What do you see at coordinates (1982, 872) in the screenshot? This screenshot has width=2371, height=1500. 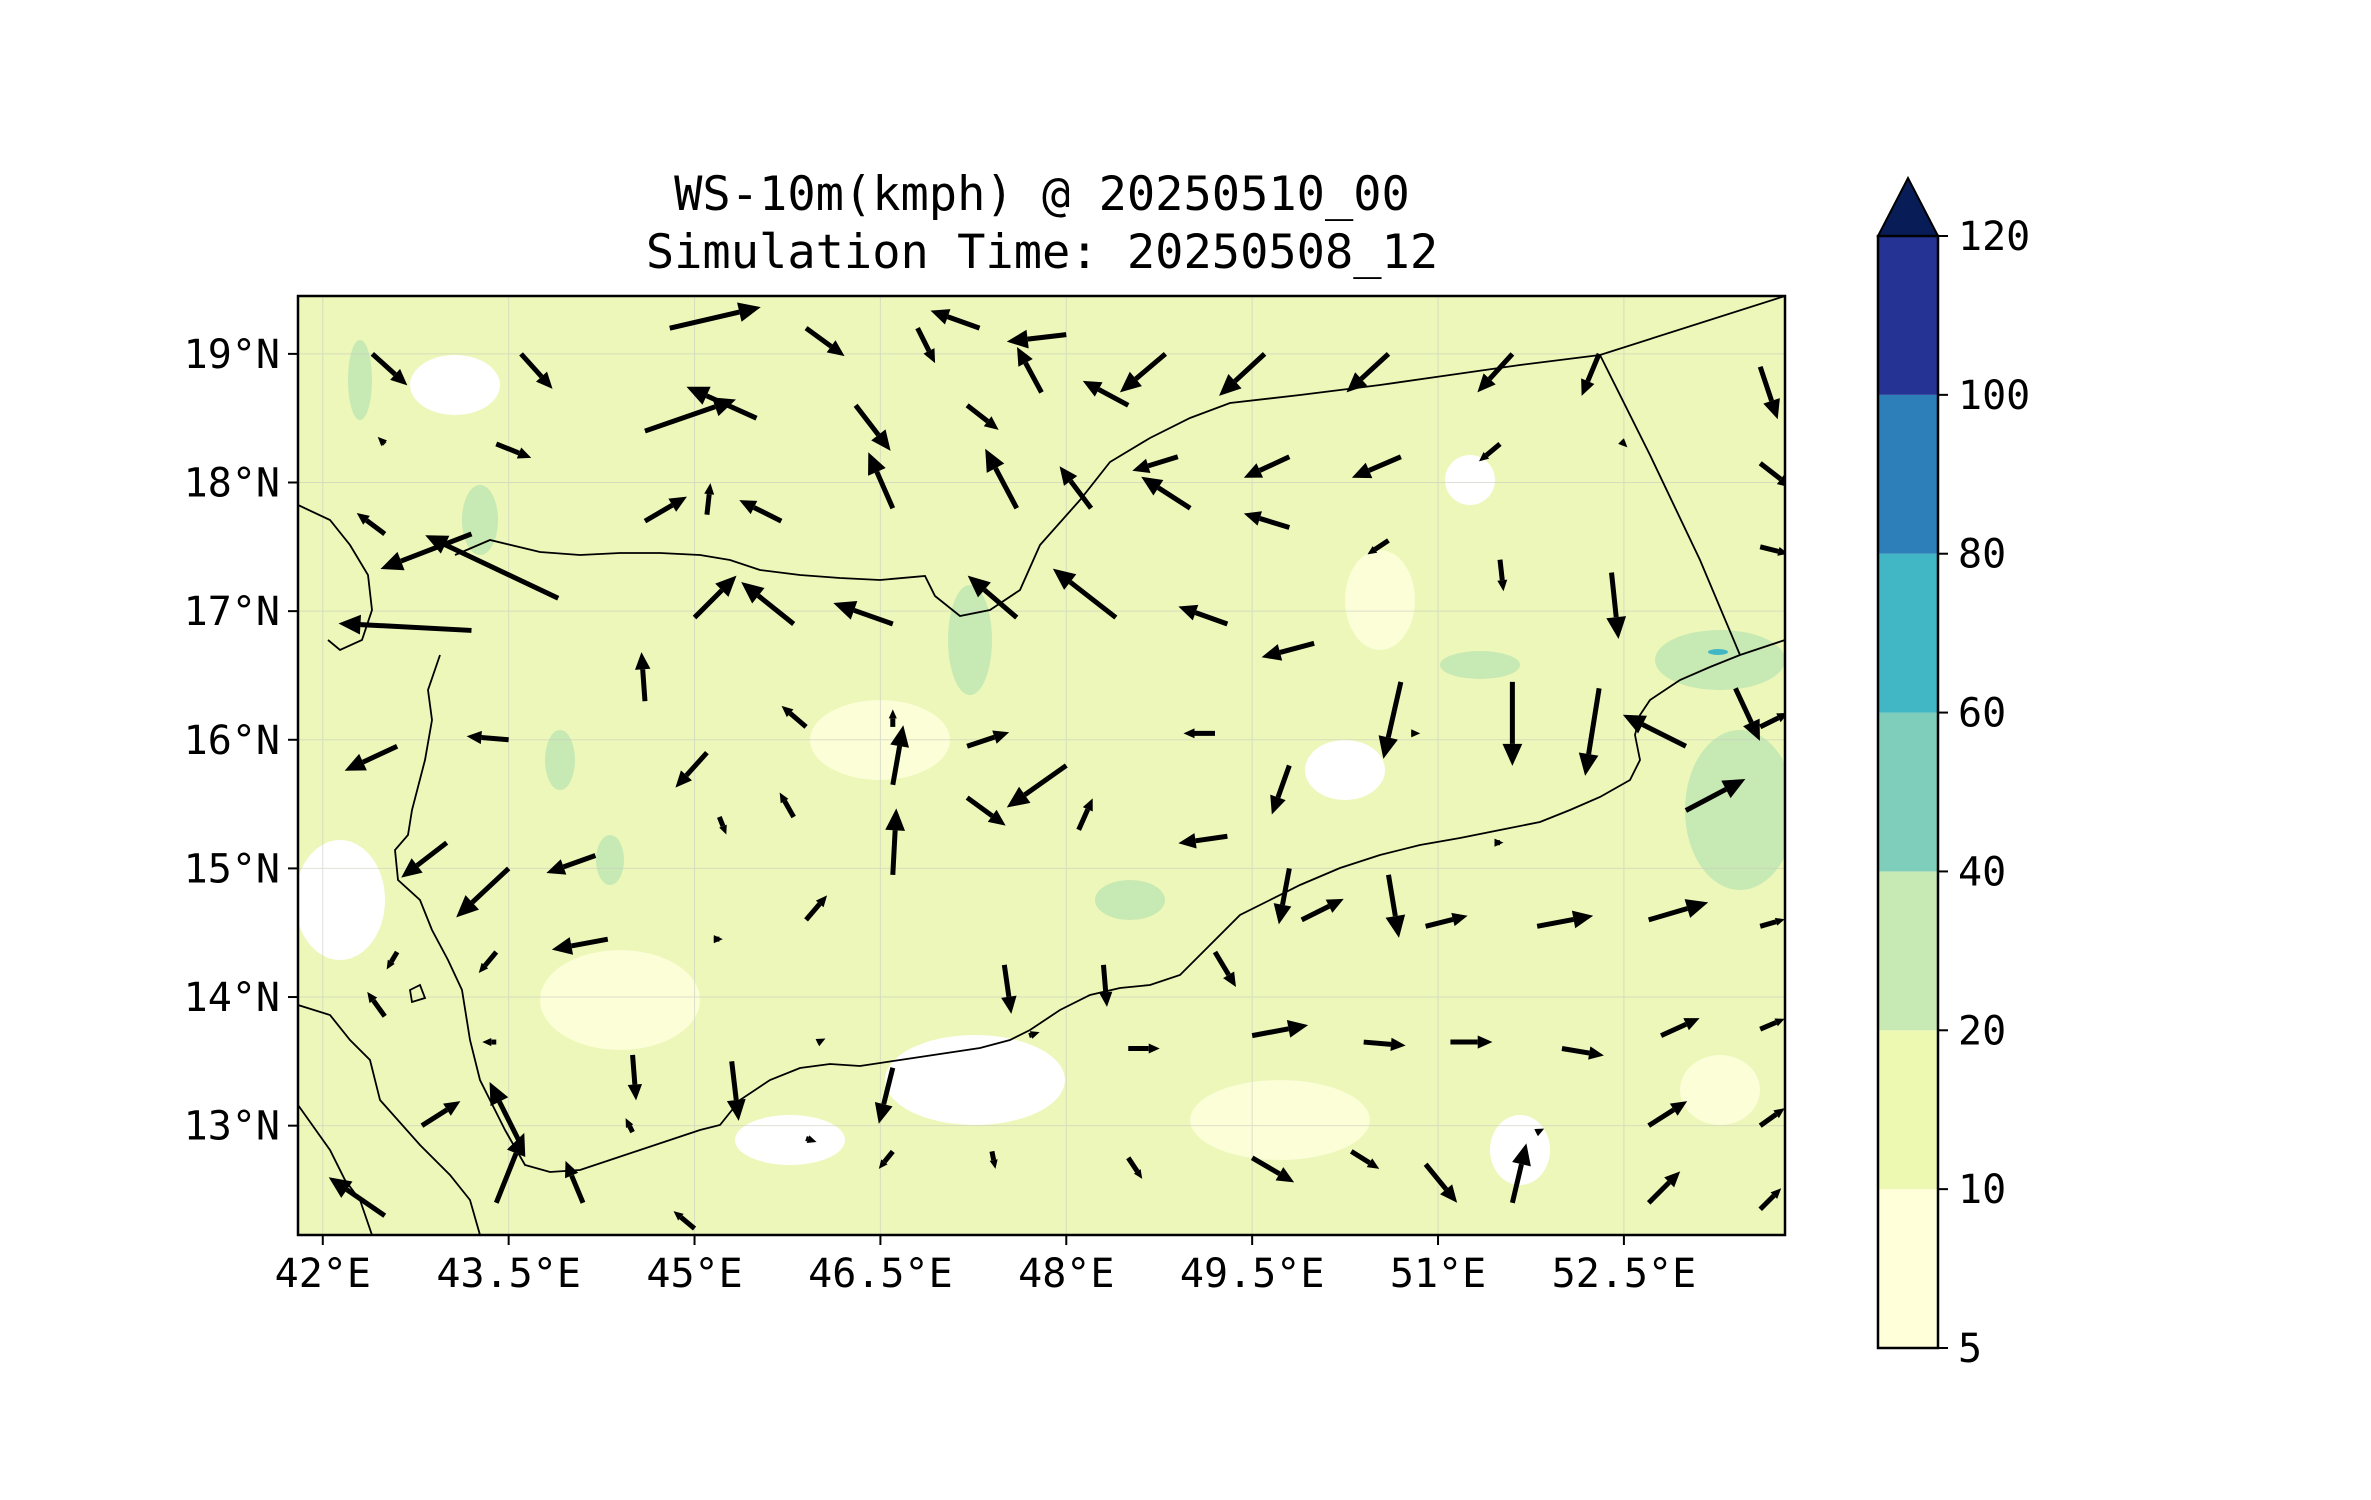 I see `colorbar-tick-label: 40` at bounding box center [1982, 872].